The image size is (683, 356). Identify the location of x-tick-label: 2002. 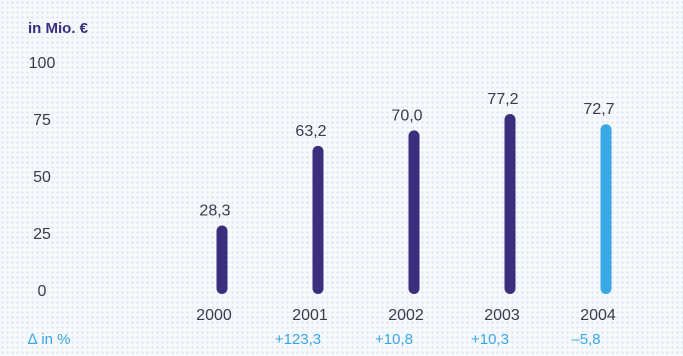
(406, 315).